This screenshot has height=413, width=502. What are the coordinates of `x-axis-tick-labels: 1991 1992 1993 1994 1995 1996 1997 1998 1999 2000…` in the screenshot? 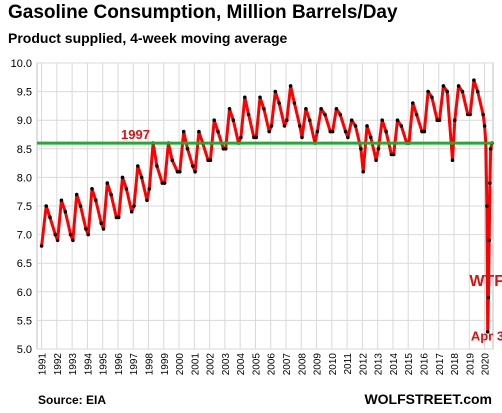 It's located at (265, 364).